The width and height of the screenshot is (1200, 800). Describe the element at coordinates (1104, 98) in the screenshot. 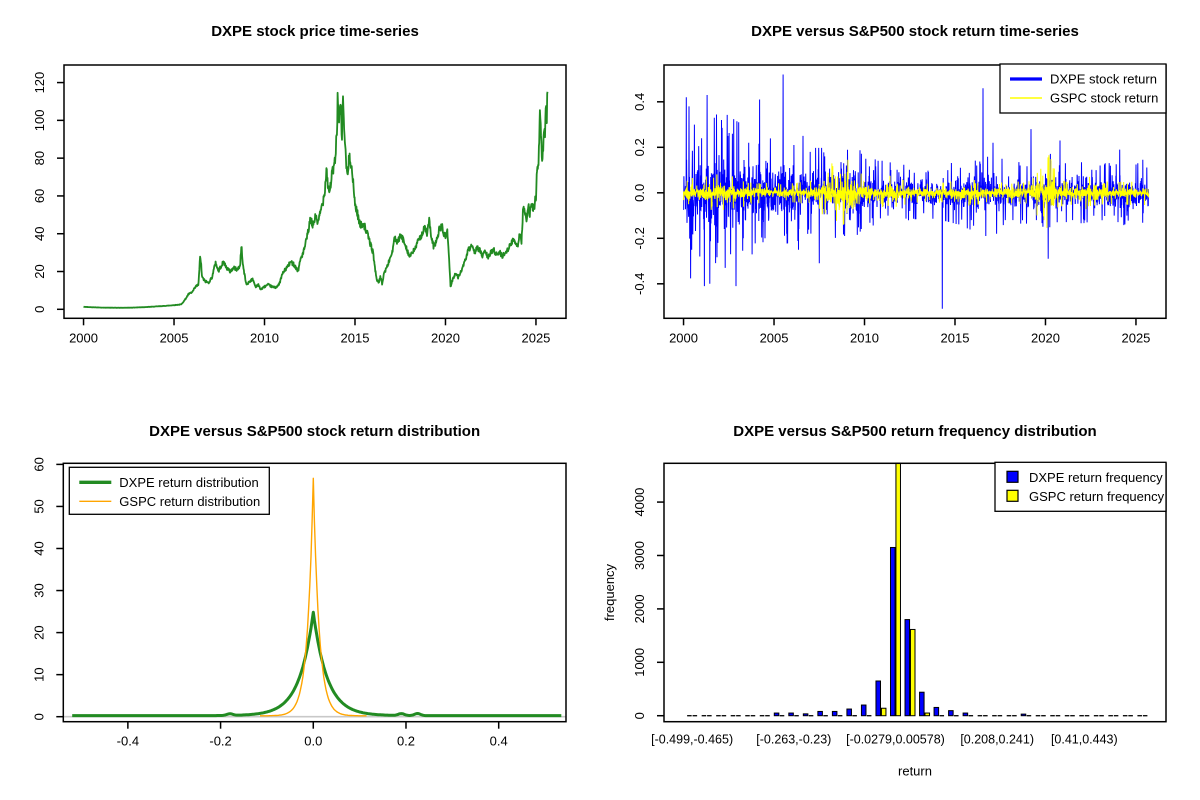

I see `legend-label: GSPC stock return` at that location.